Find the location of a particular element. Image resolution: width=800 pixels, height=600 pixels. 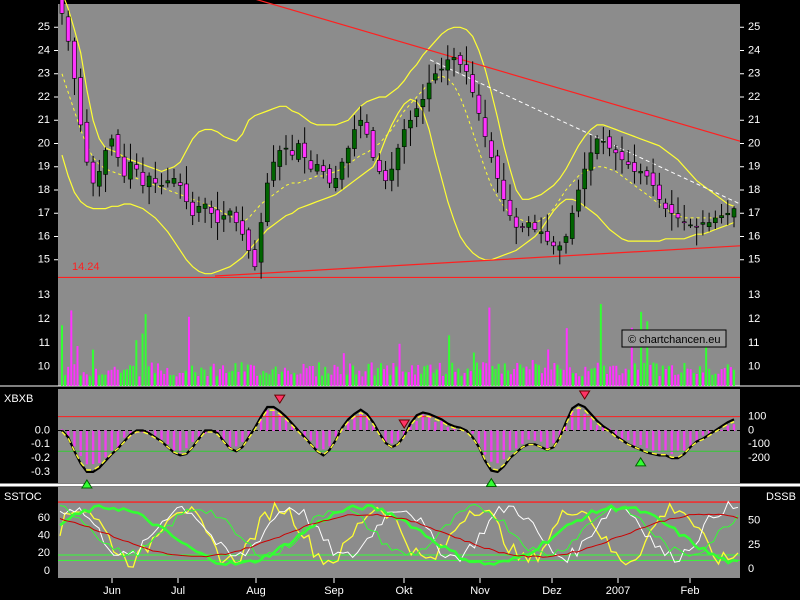

volume-tick-label-left: 13 is located at coordinates (44, 295).